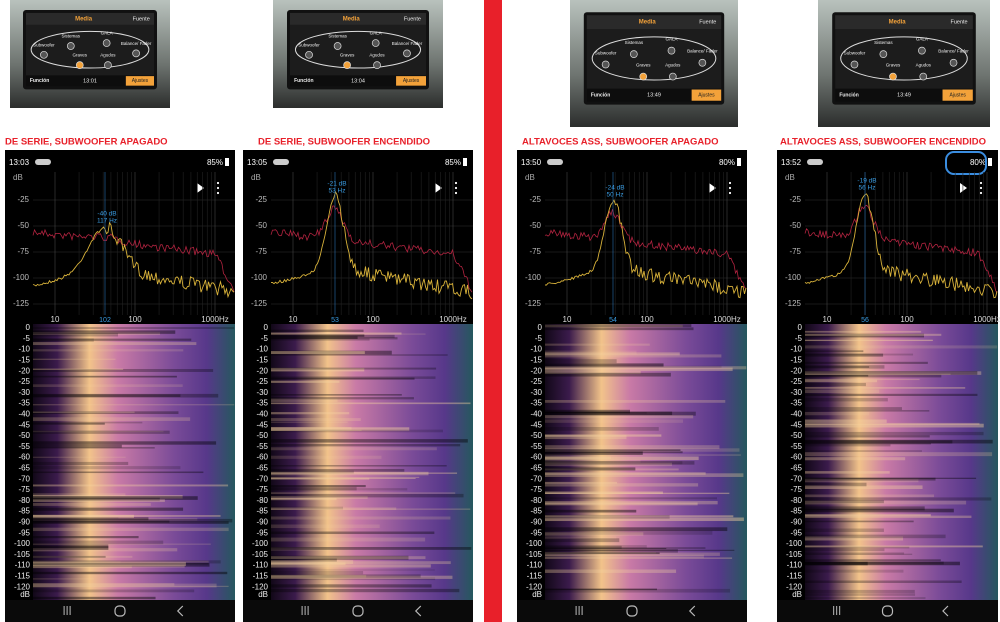 This screenshot has width=1000, height=622. What do you see at coordinates (536, 468) in the screenshot?
I see `spectrogram-label: -65` at bounding box center [536, 468].